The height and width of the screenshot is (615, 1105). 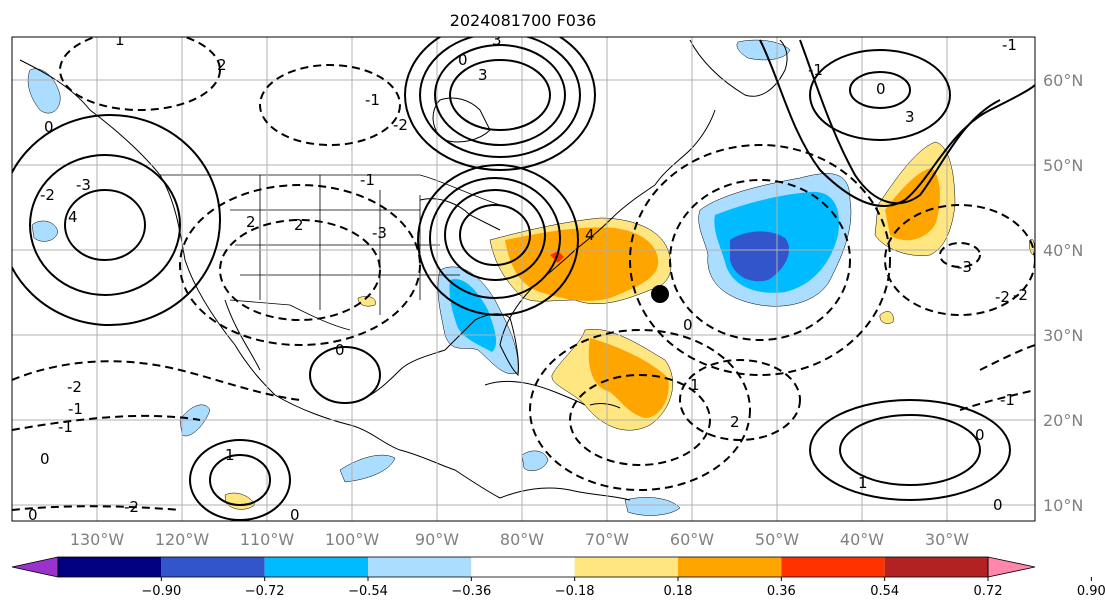 I want to click on dash-carib, so click(x=740, y=400).